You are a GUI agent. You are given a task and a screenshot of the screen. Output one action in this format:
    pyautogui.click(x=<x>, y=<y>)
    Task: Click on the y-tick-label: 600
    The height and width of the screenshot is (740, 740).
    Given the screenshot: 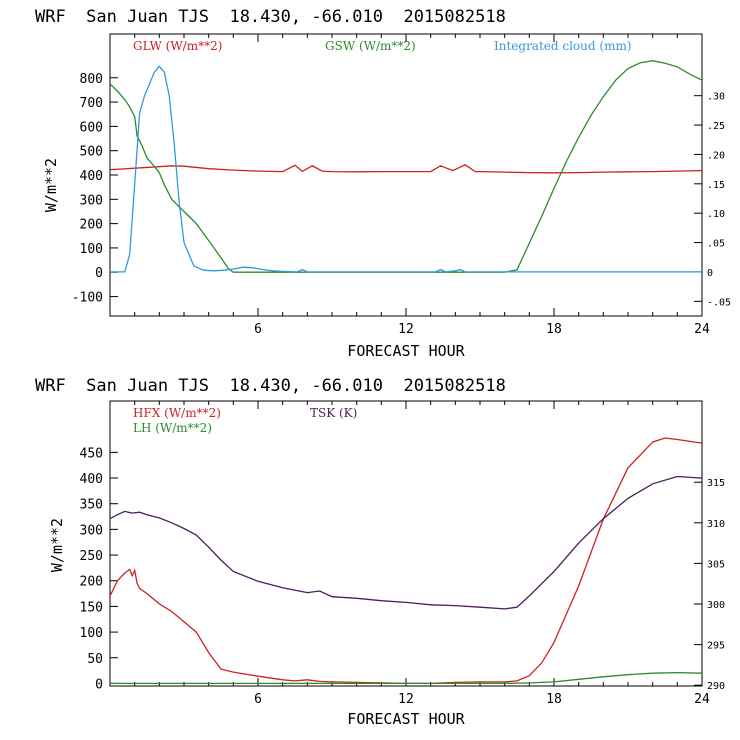 What is the action you would take?
    pyautogui.click(x=91, y=127)
    